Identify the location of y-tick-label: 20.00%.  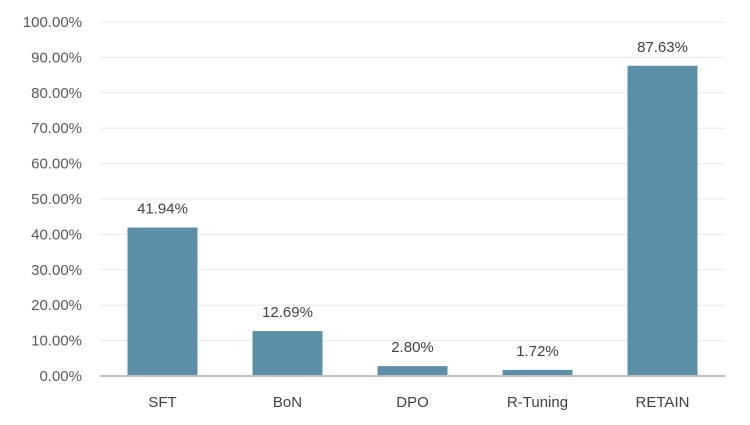
(56, 305).